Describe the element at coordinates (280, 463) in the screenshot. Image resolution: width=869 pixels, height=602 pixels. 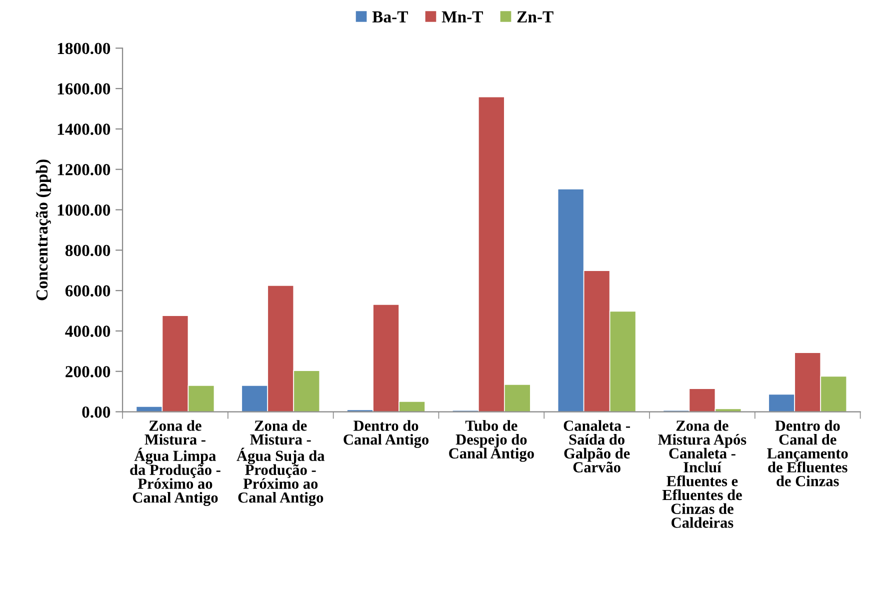
I see `x-tick-label: Zona de Mistura - Água Suja da Produção - Próximo ao Canal Antigo` at that location.